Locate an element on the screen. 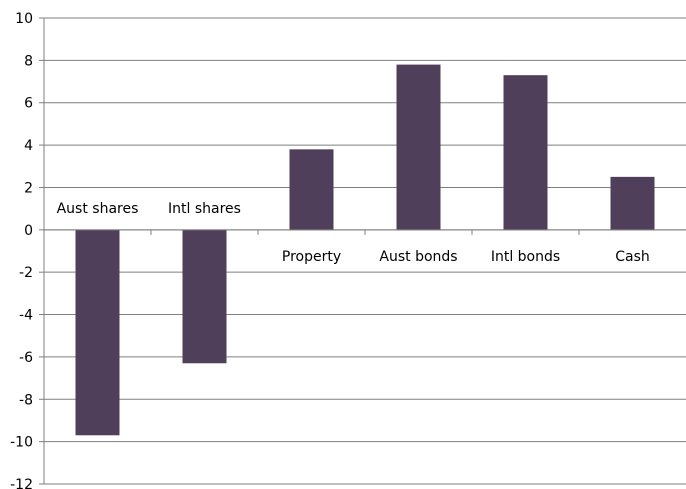 The width and height of the screenshot is (686, 489). y-tick-label: -2 is located at coordinates (26, 273).